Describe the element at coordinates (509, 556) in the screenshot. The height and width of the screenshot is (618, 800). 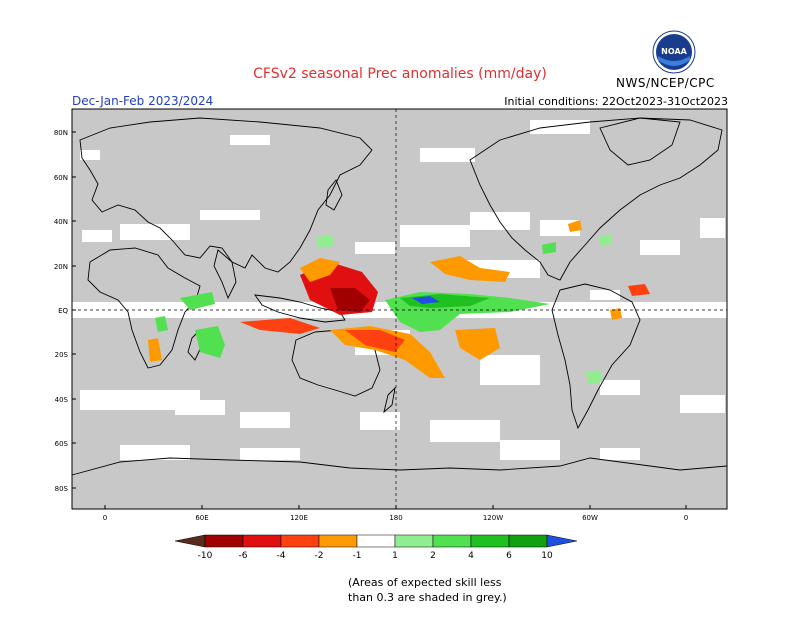
I see `colorbar-tick-label: 6` at that location.